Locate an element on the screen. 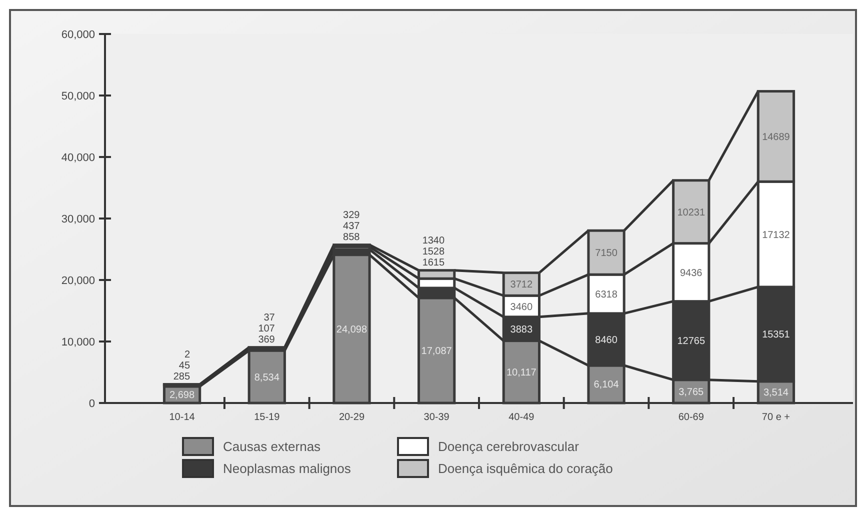 The width and height of the screenshot is (866, 515). data-label: 3460 is located at coordinates (521, 307).